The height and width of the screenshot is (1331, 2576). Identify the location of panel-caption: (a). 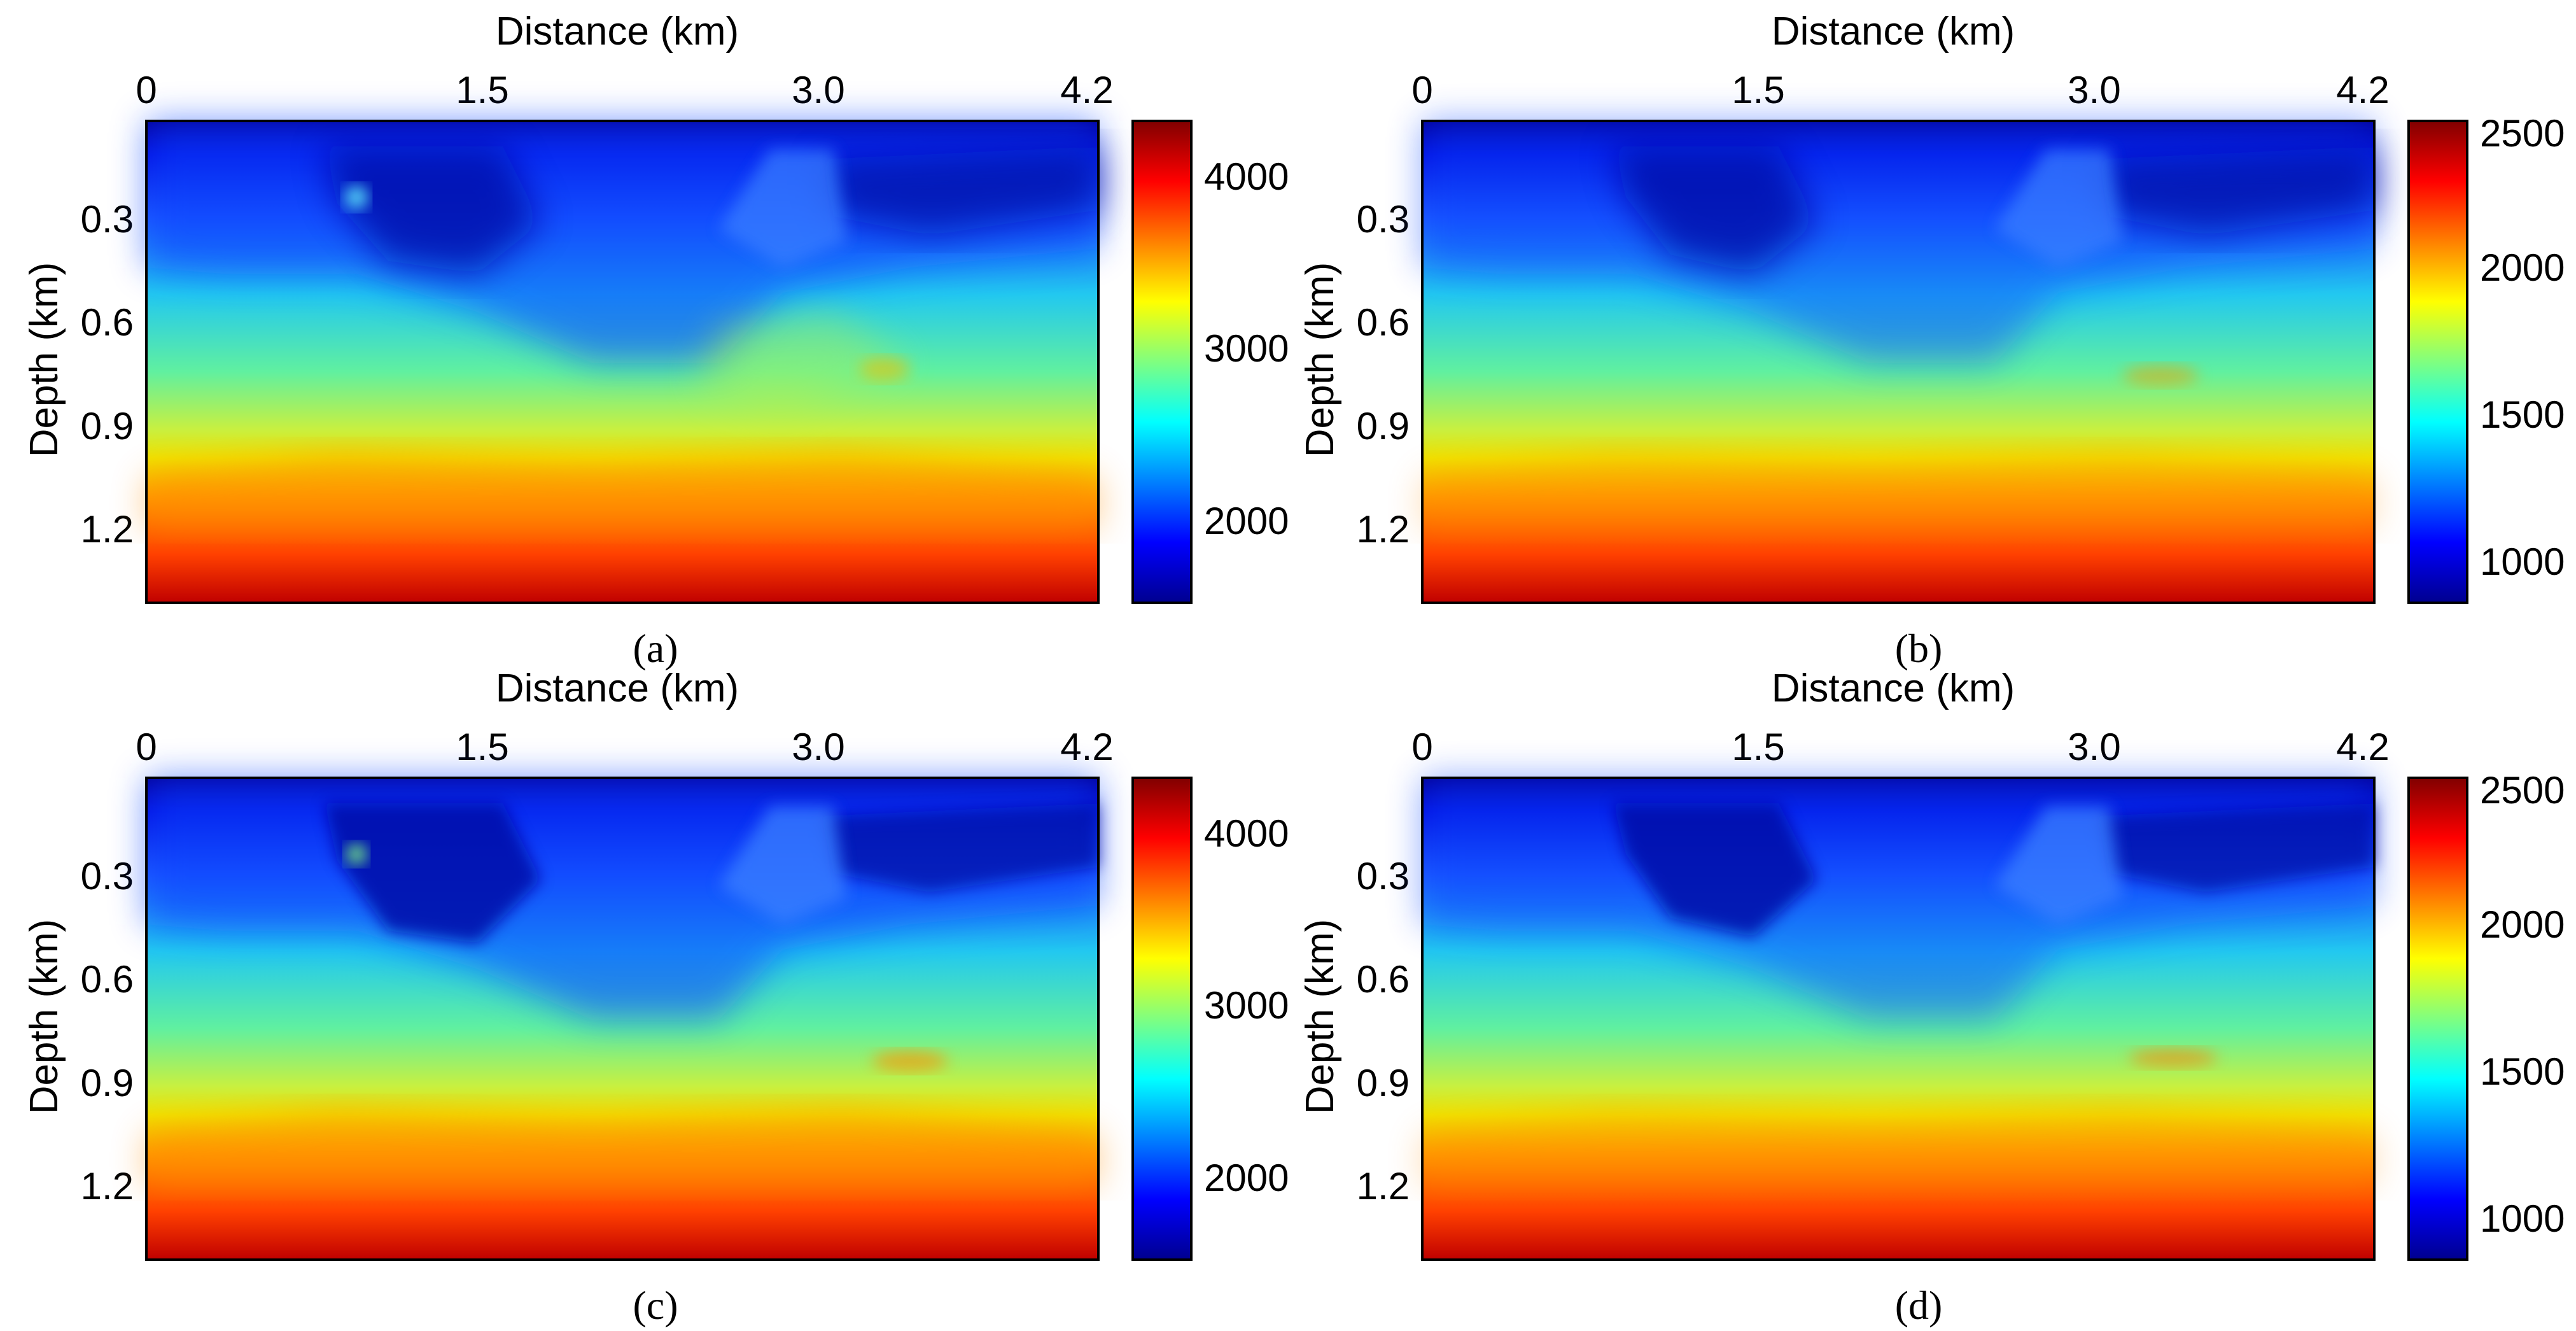
(655, 649).